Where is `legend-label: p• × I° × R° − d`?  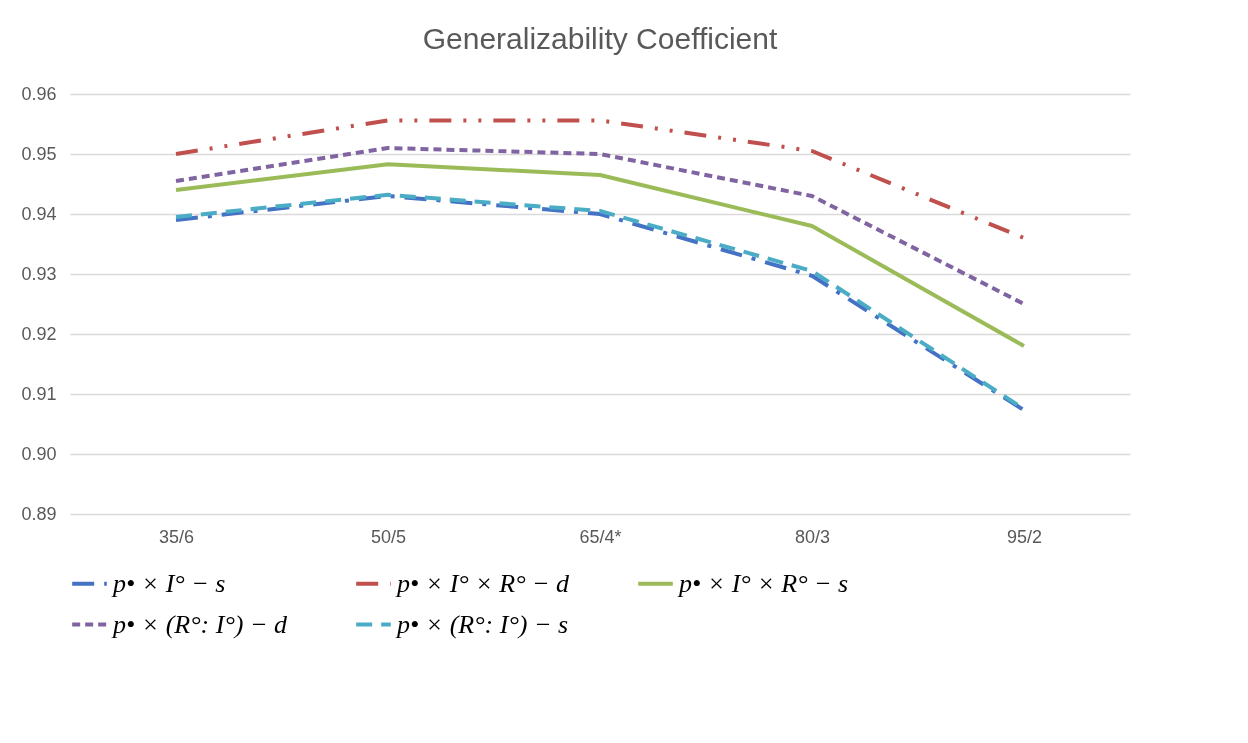 legend-label: p• × I° × R° − d is located at coordinates (483, 583).